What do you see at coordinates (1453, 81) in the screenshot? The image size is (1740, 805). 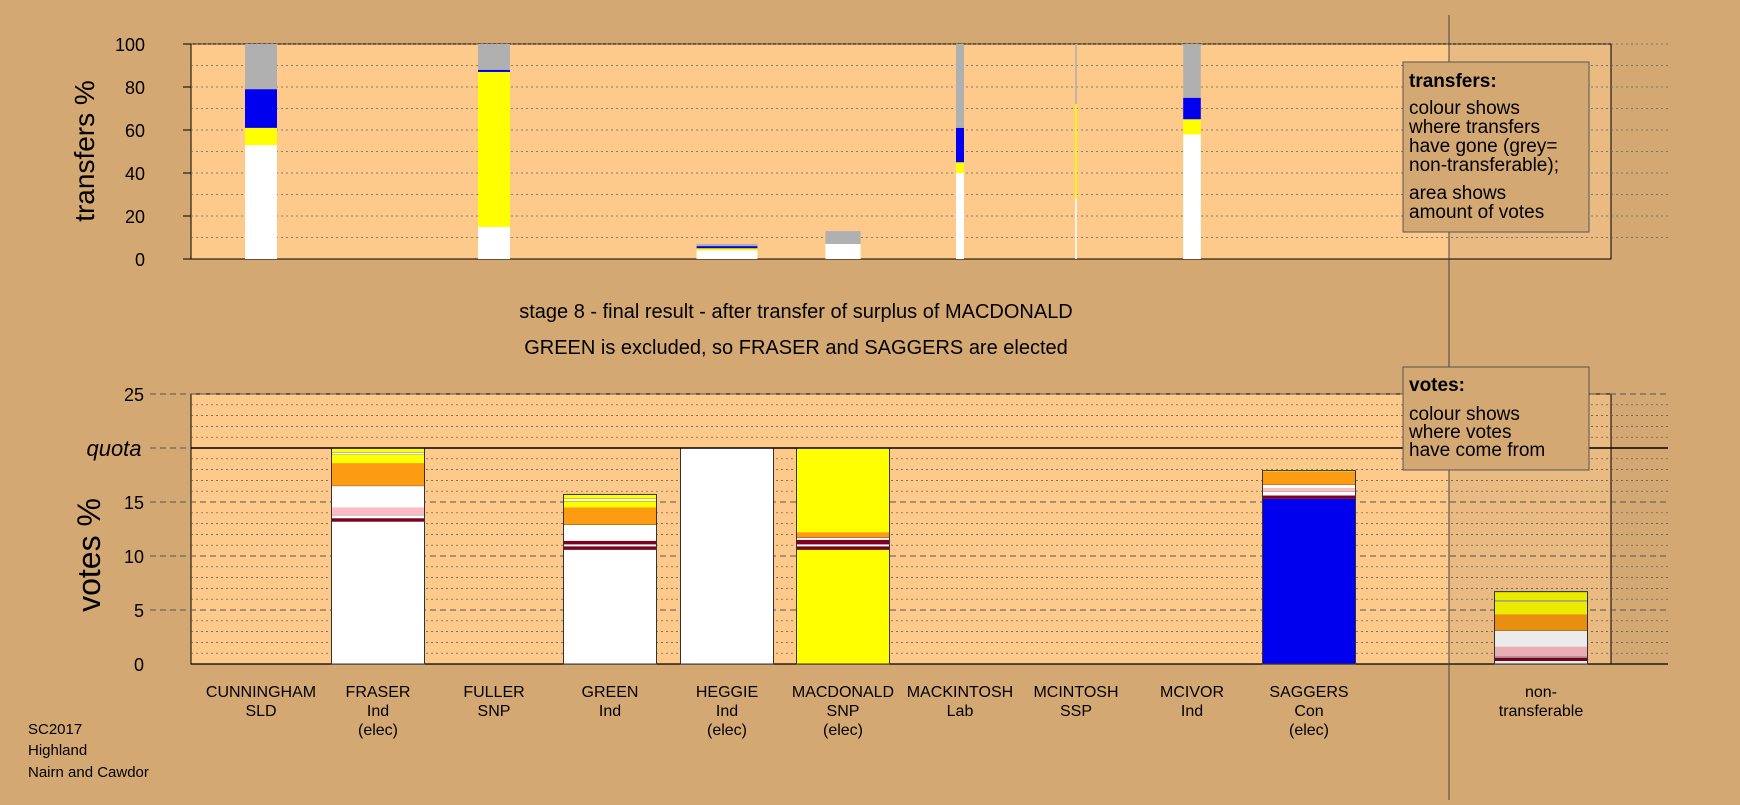 I see `transfers-legend-title: transfers:` at bounding box center [1453, 81].